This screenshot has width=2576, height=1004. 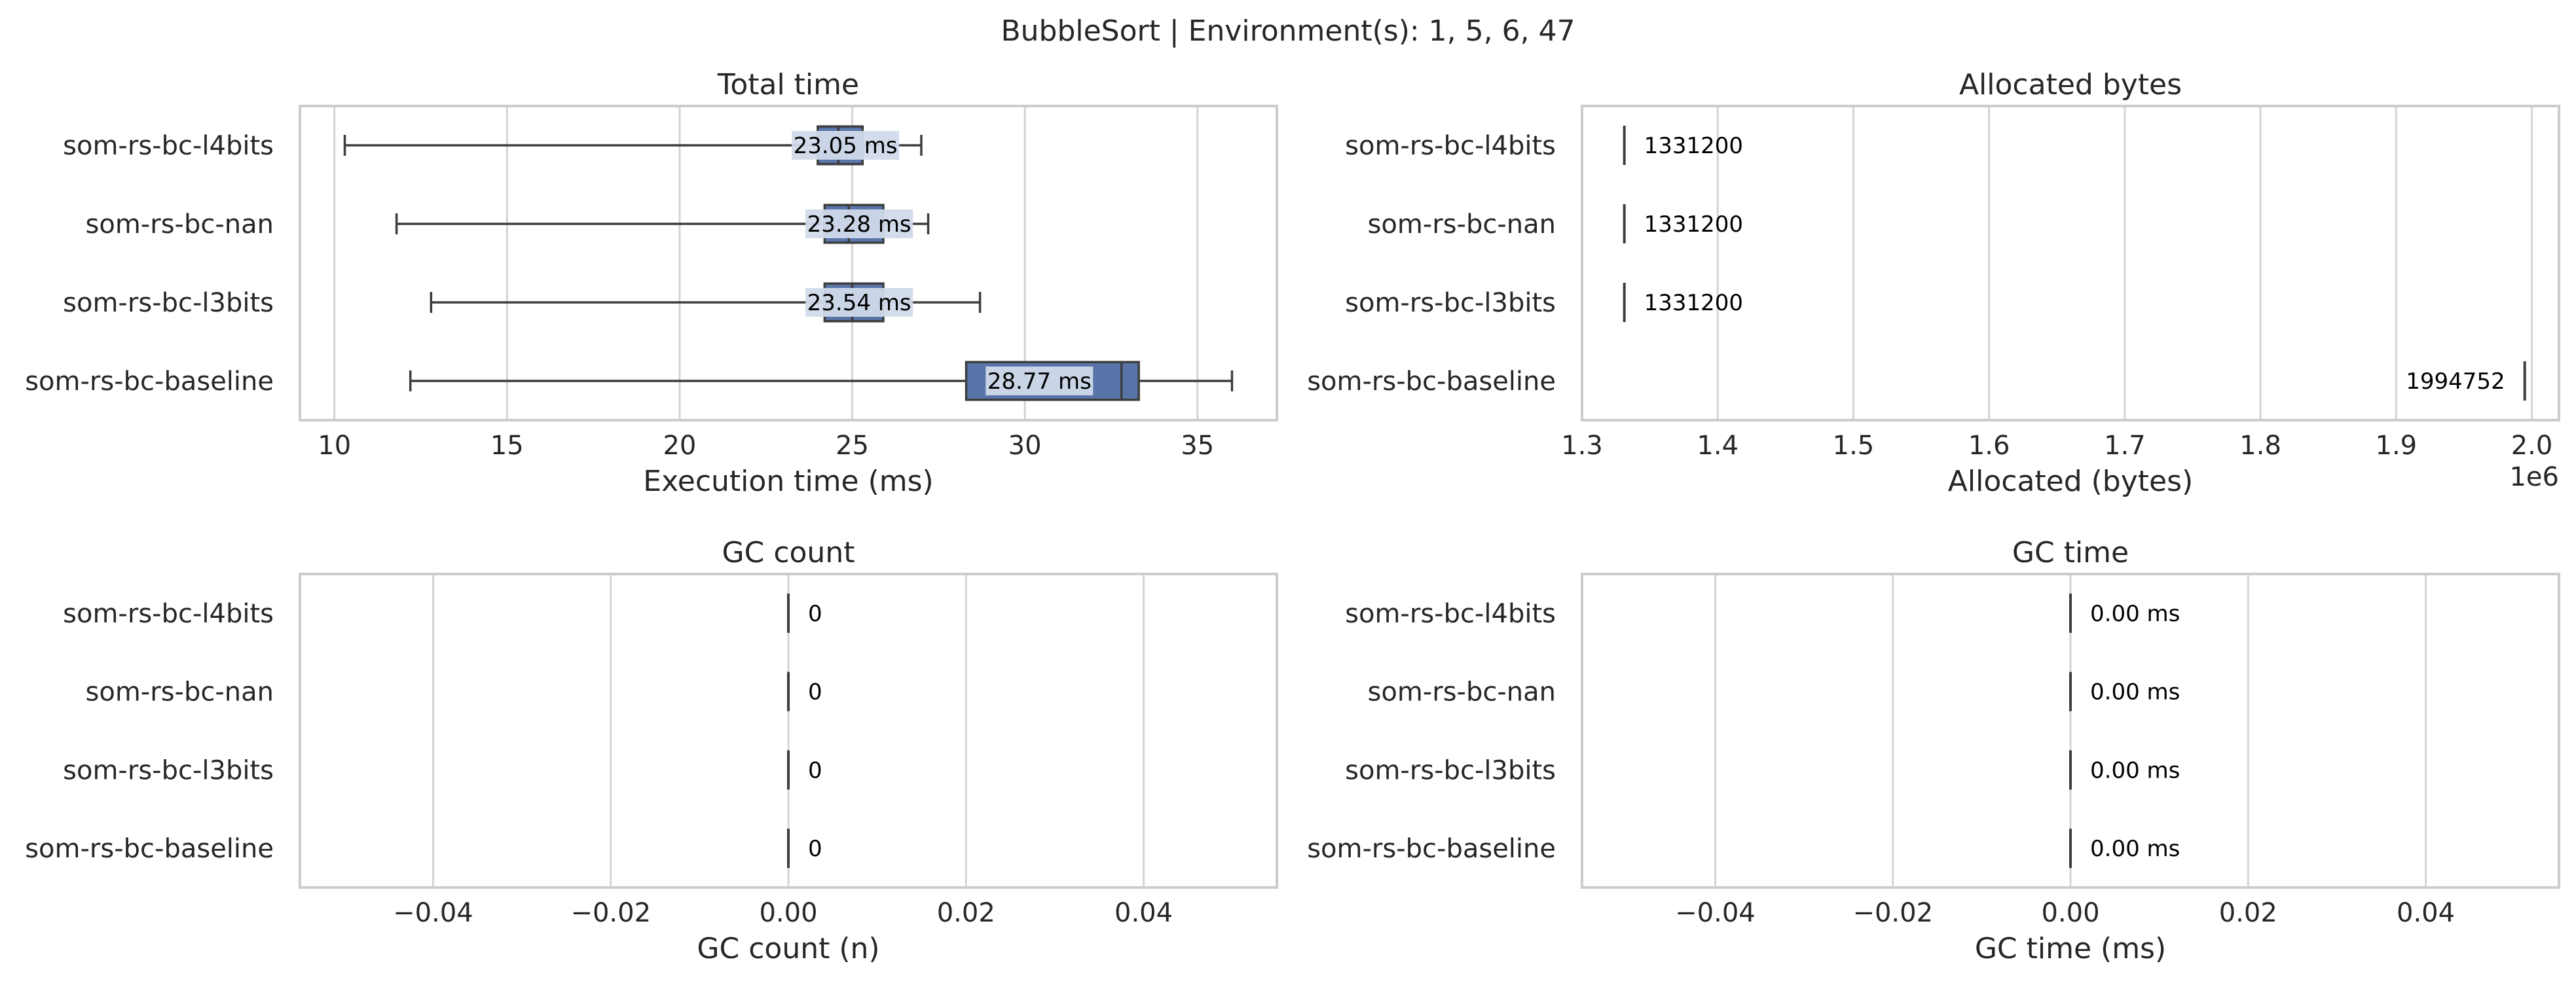 I want to click on box-gc_count-1: 0, so click(x=804, y=692).